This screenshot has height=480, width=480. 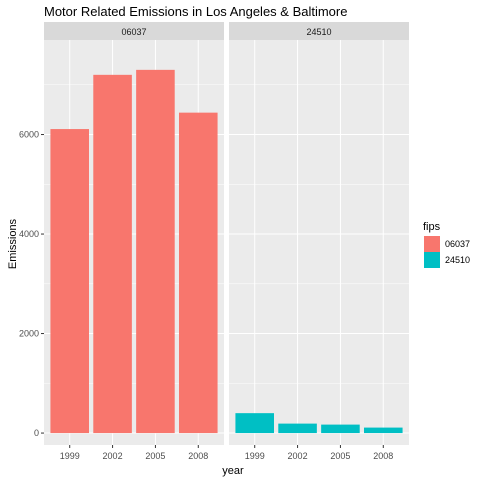 What do you see at coordinates (233, 471) in the screenshot?
I see `x-axis-title: year` at bounding box center [233, 471].